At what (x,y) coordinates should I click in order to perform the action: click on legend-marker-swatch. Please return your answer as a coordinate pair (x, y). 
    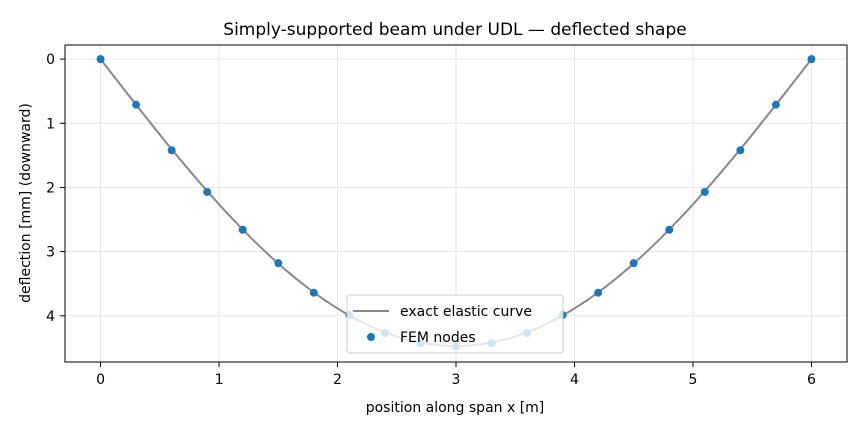
    Looking at the image, I should click on (371, 337).